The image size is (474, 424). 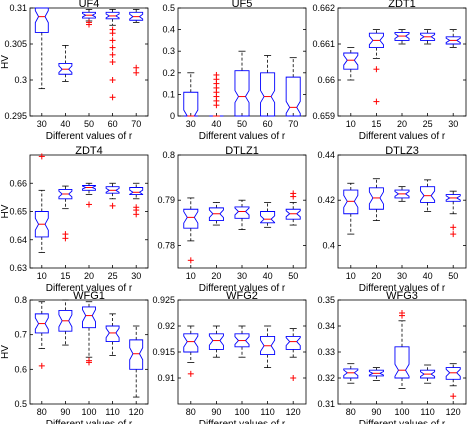 What do you see at coordinates (112, 412) in the screenshot?
I see `x-tick-label: 110` at bounding box center [112, 412].